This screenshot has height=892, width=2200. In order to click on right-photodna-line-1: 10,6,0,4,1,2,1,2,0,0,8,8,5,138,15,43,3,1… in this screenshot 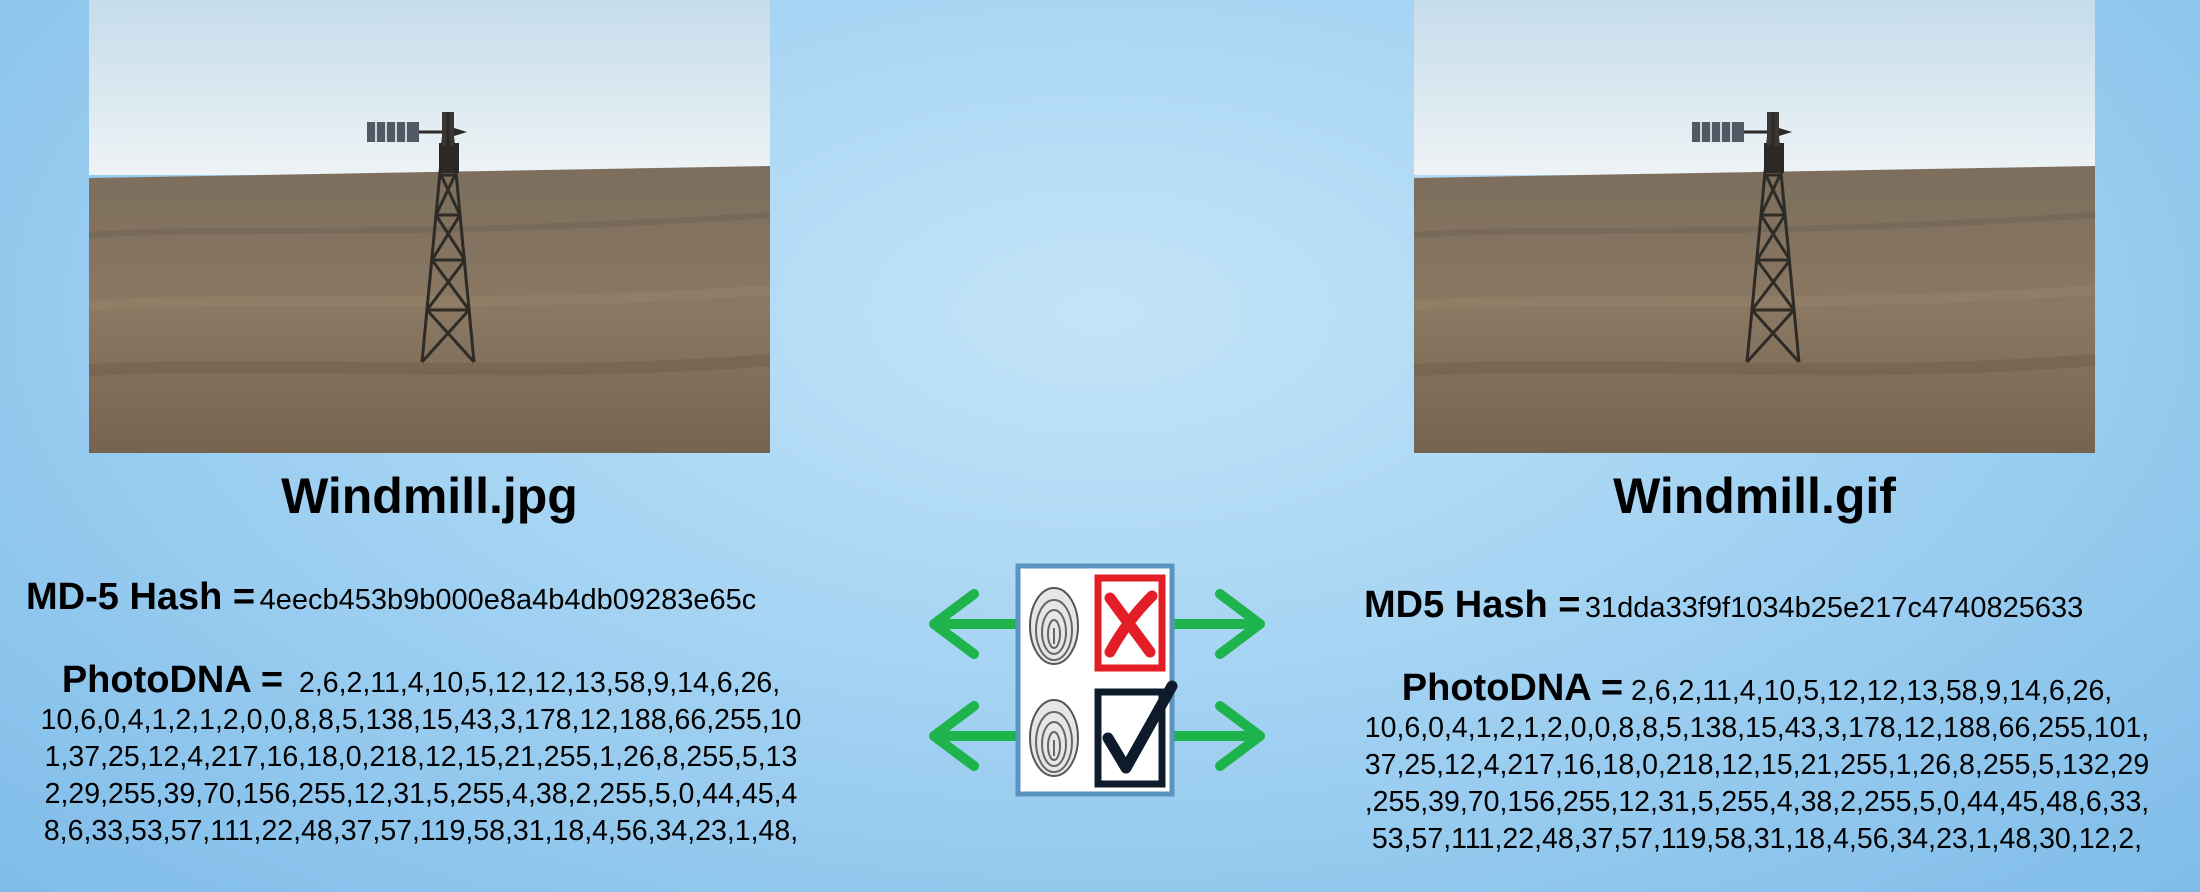, I will do `click(1757, 728)`.